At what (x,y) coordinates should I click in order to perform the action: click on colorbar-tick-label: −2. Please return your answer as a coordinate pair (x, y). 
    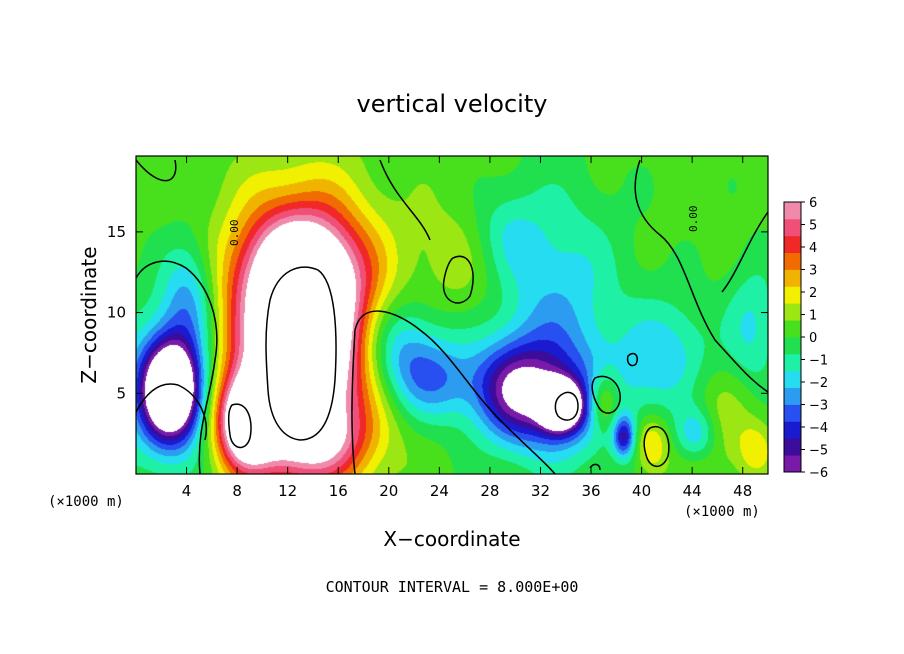
    Looking at the image, I should click on (818, 383).